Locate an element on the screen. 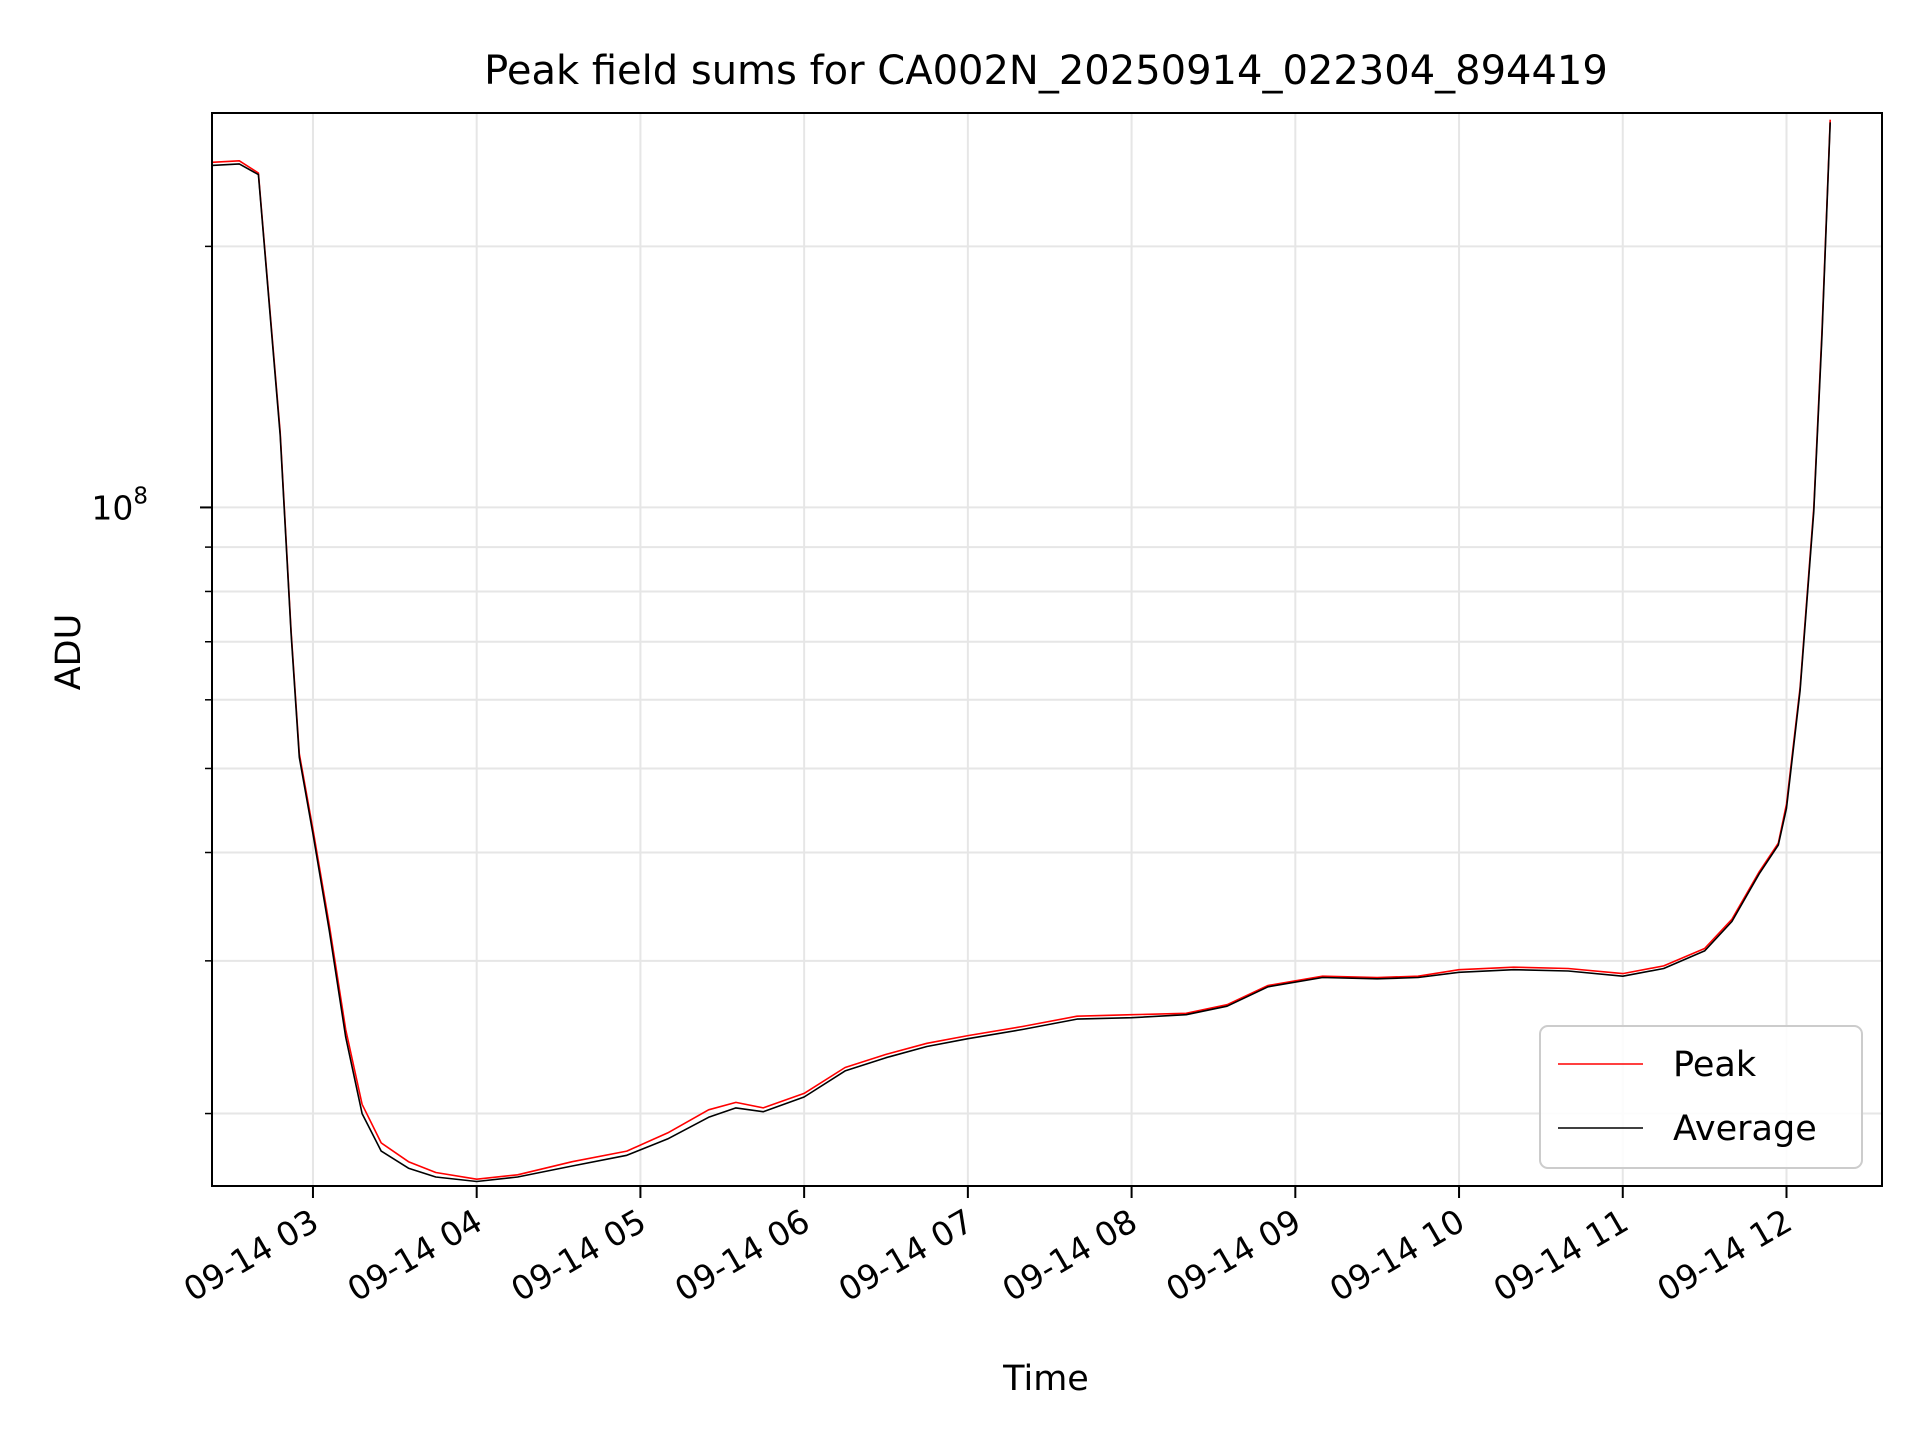  legend-label-peak: Peak is located at coordinates (1715, 1065).